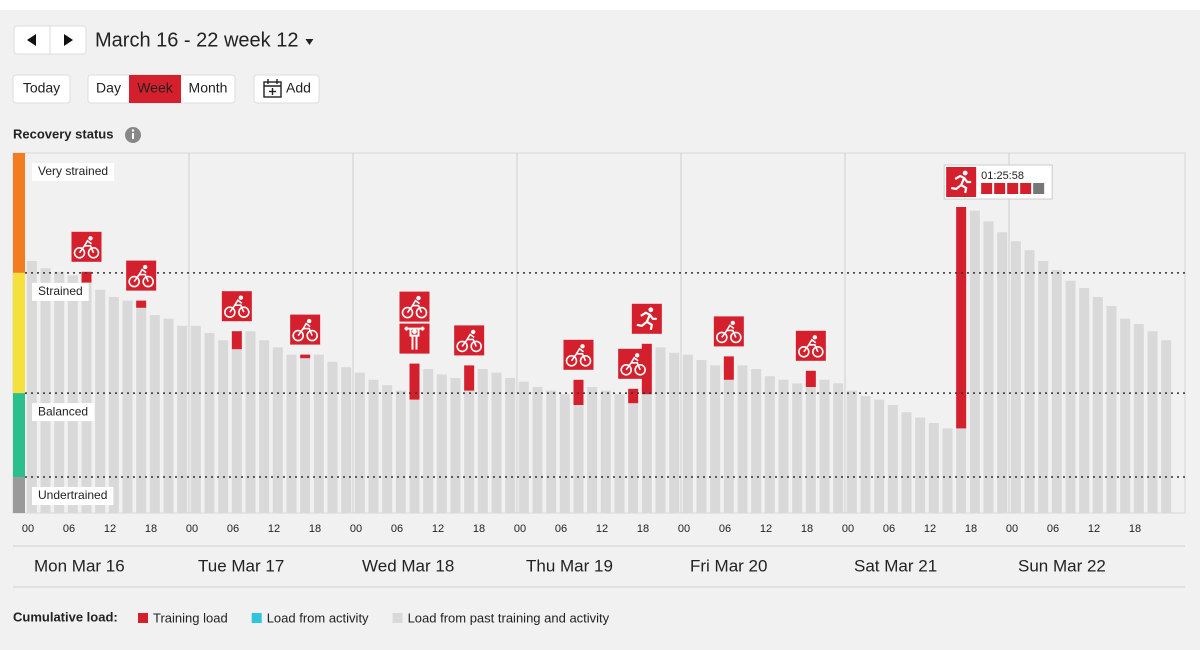 This screenshot has height=650, width=1200. I want to click on nav-buttons, so click(50, 40).